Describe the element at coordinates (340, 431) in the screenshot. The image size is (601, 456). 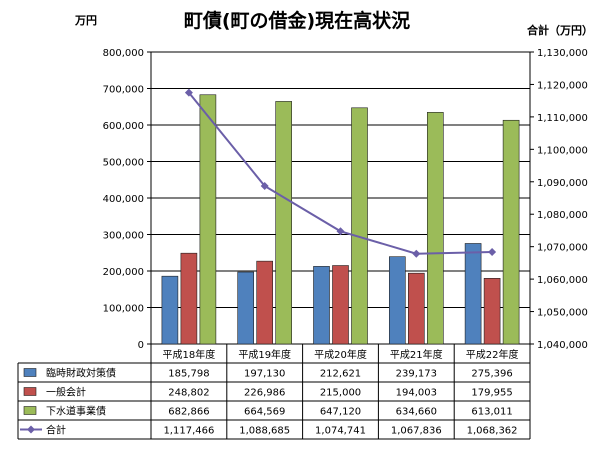
I see `table-cell: 1,074,741` at that location.